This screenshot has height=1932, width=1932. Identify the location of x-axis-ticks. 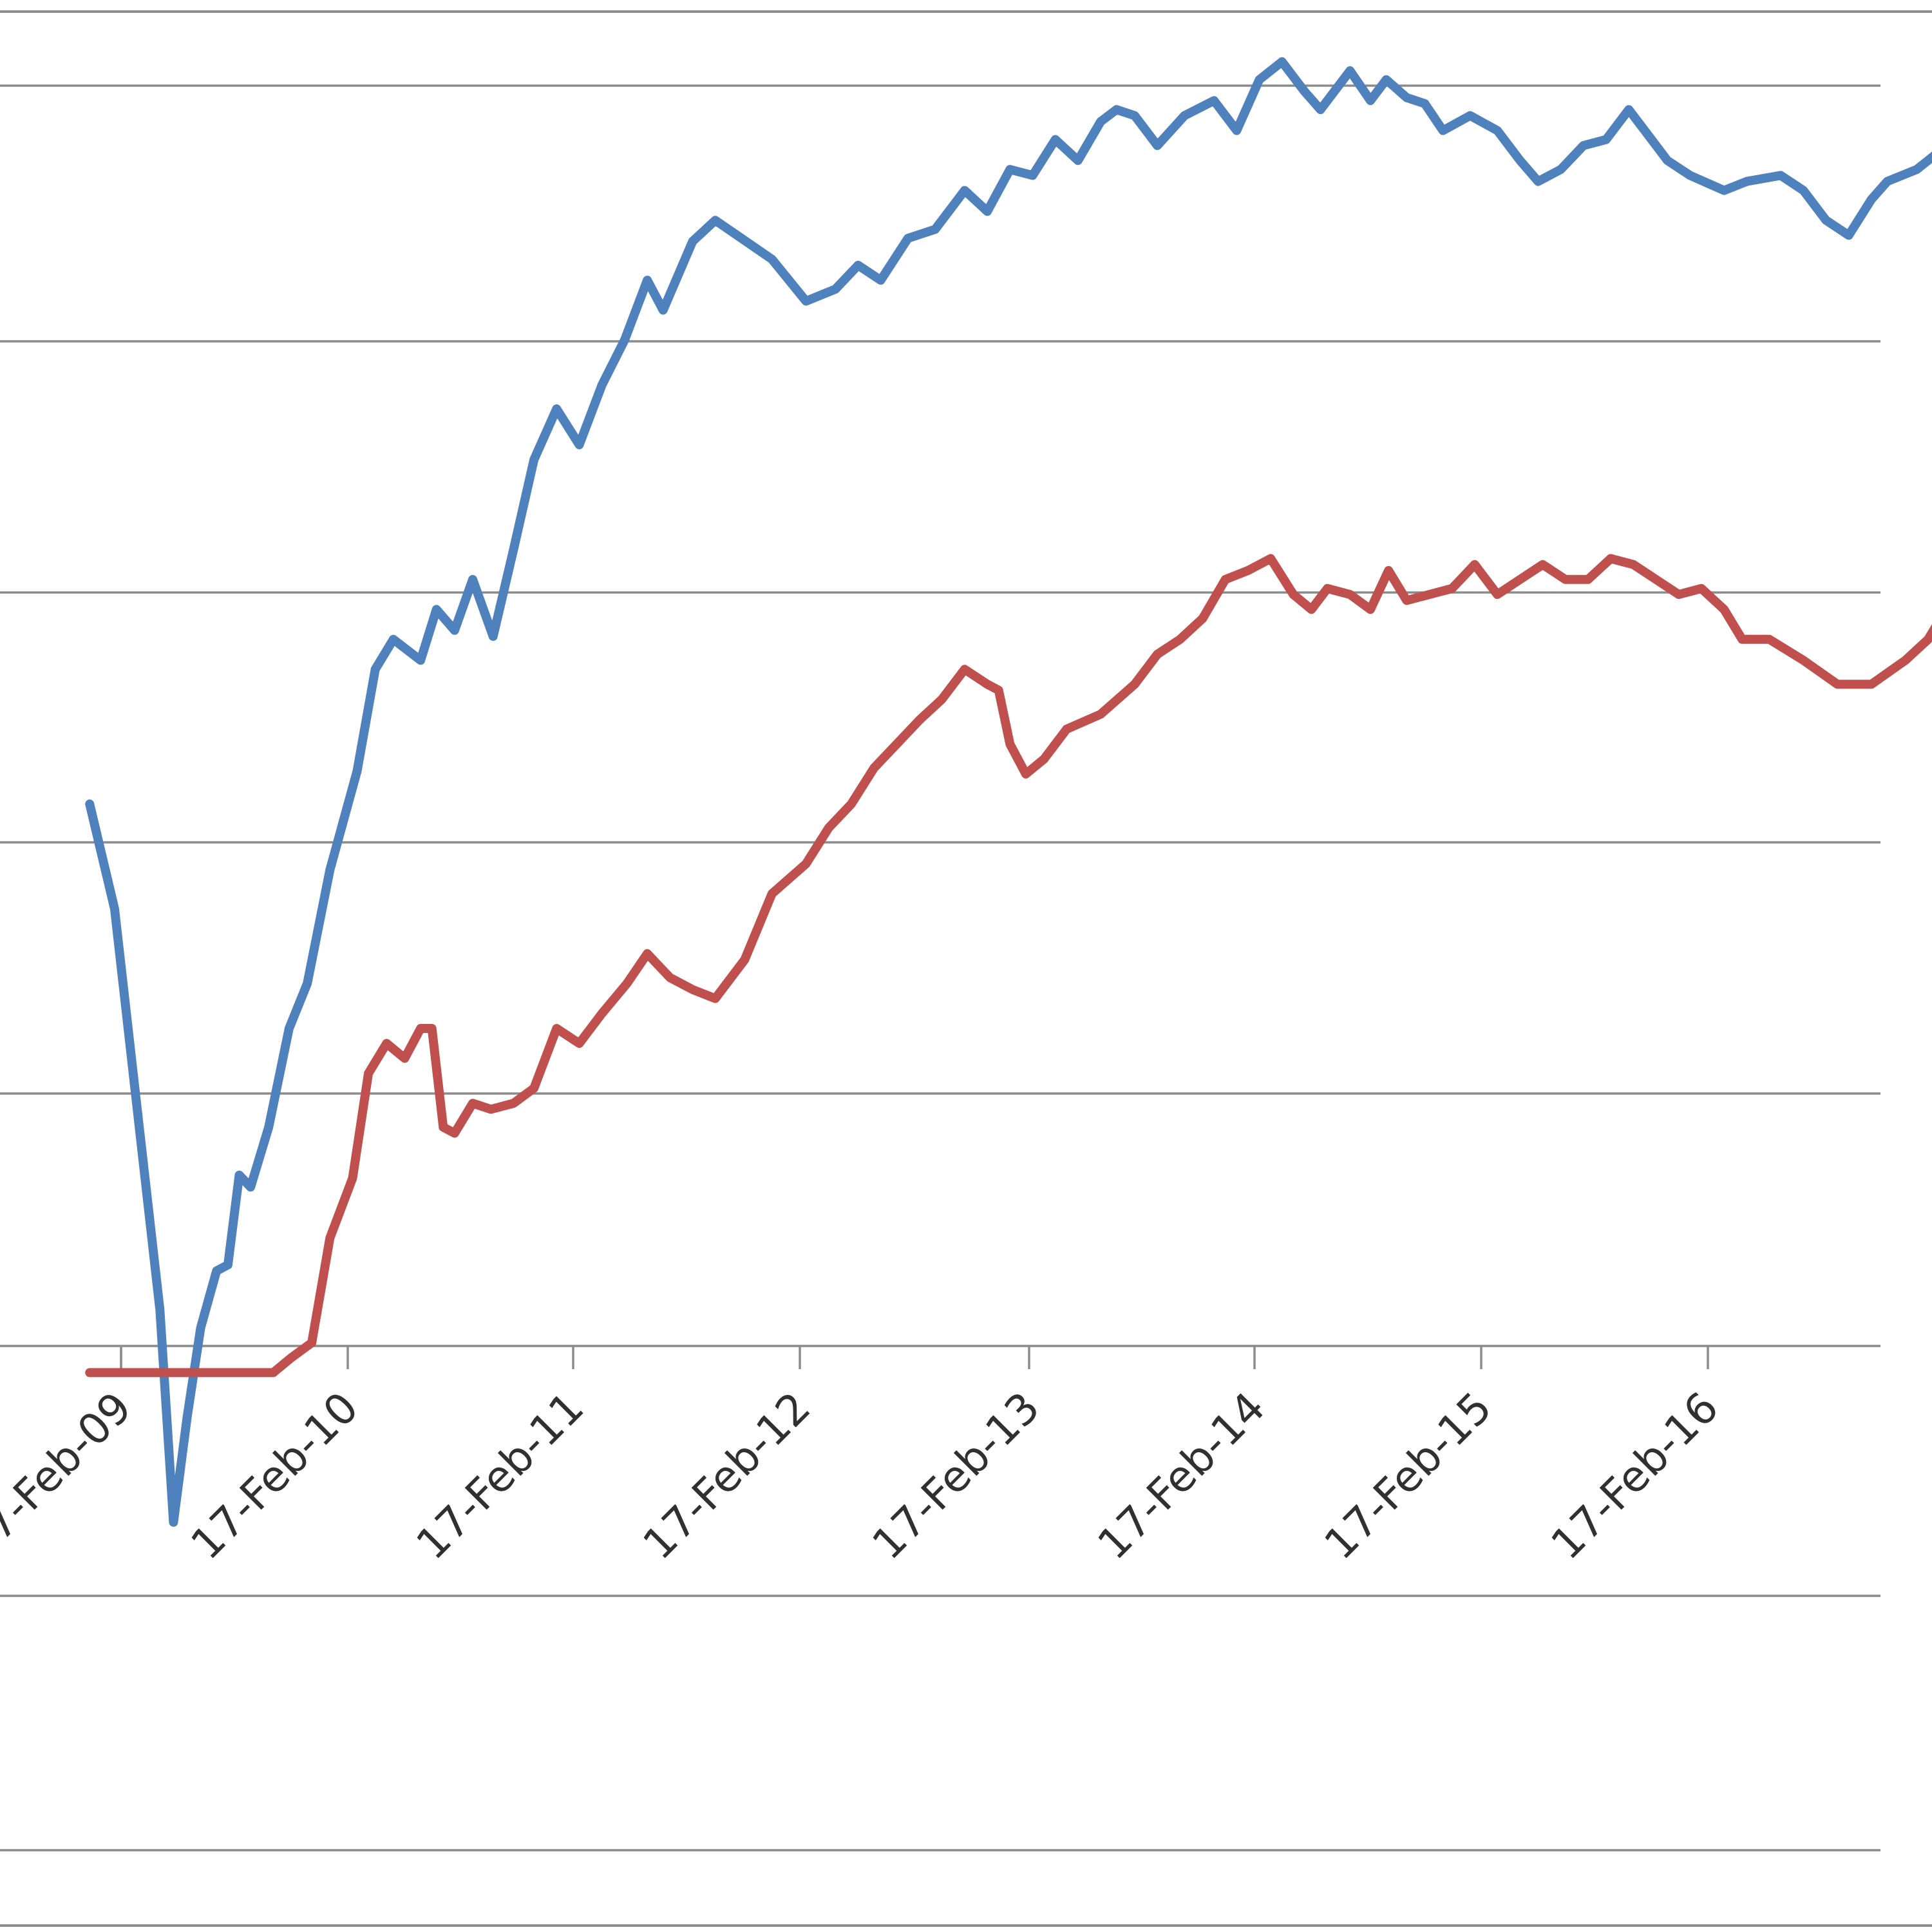
(914, 1357).